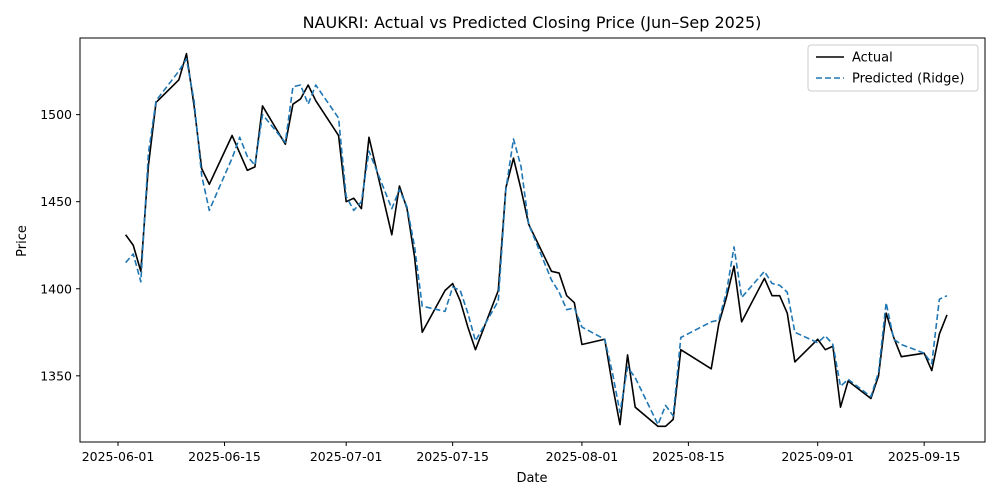 The height and width of the screenshot is (500, 1000). I want to click on x-tick-label: 2025-08-01, so click(582, 456).